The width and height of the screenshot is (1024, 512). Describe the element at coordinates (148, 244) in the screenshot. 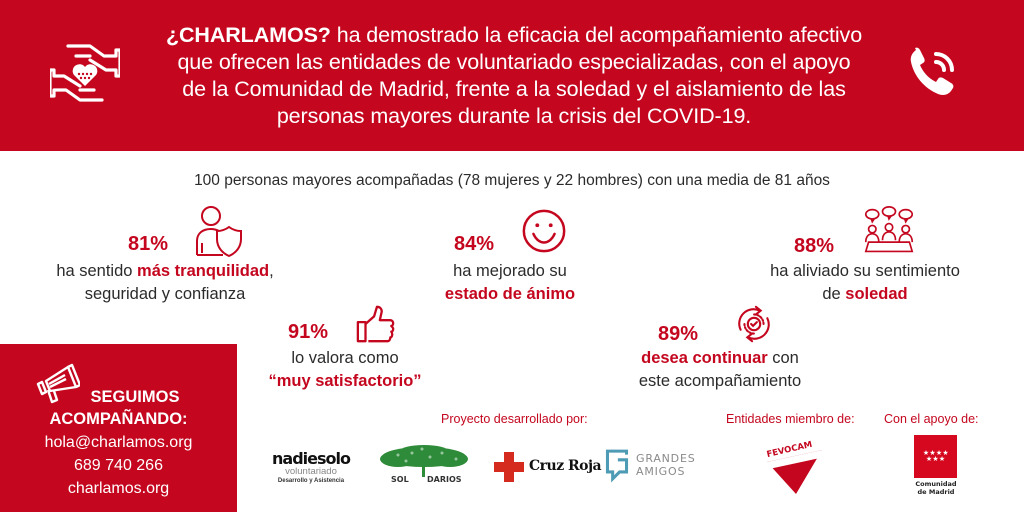

I see `stat-percent: 81%` at that location.